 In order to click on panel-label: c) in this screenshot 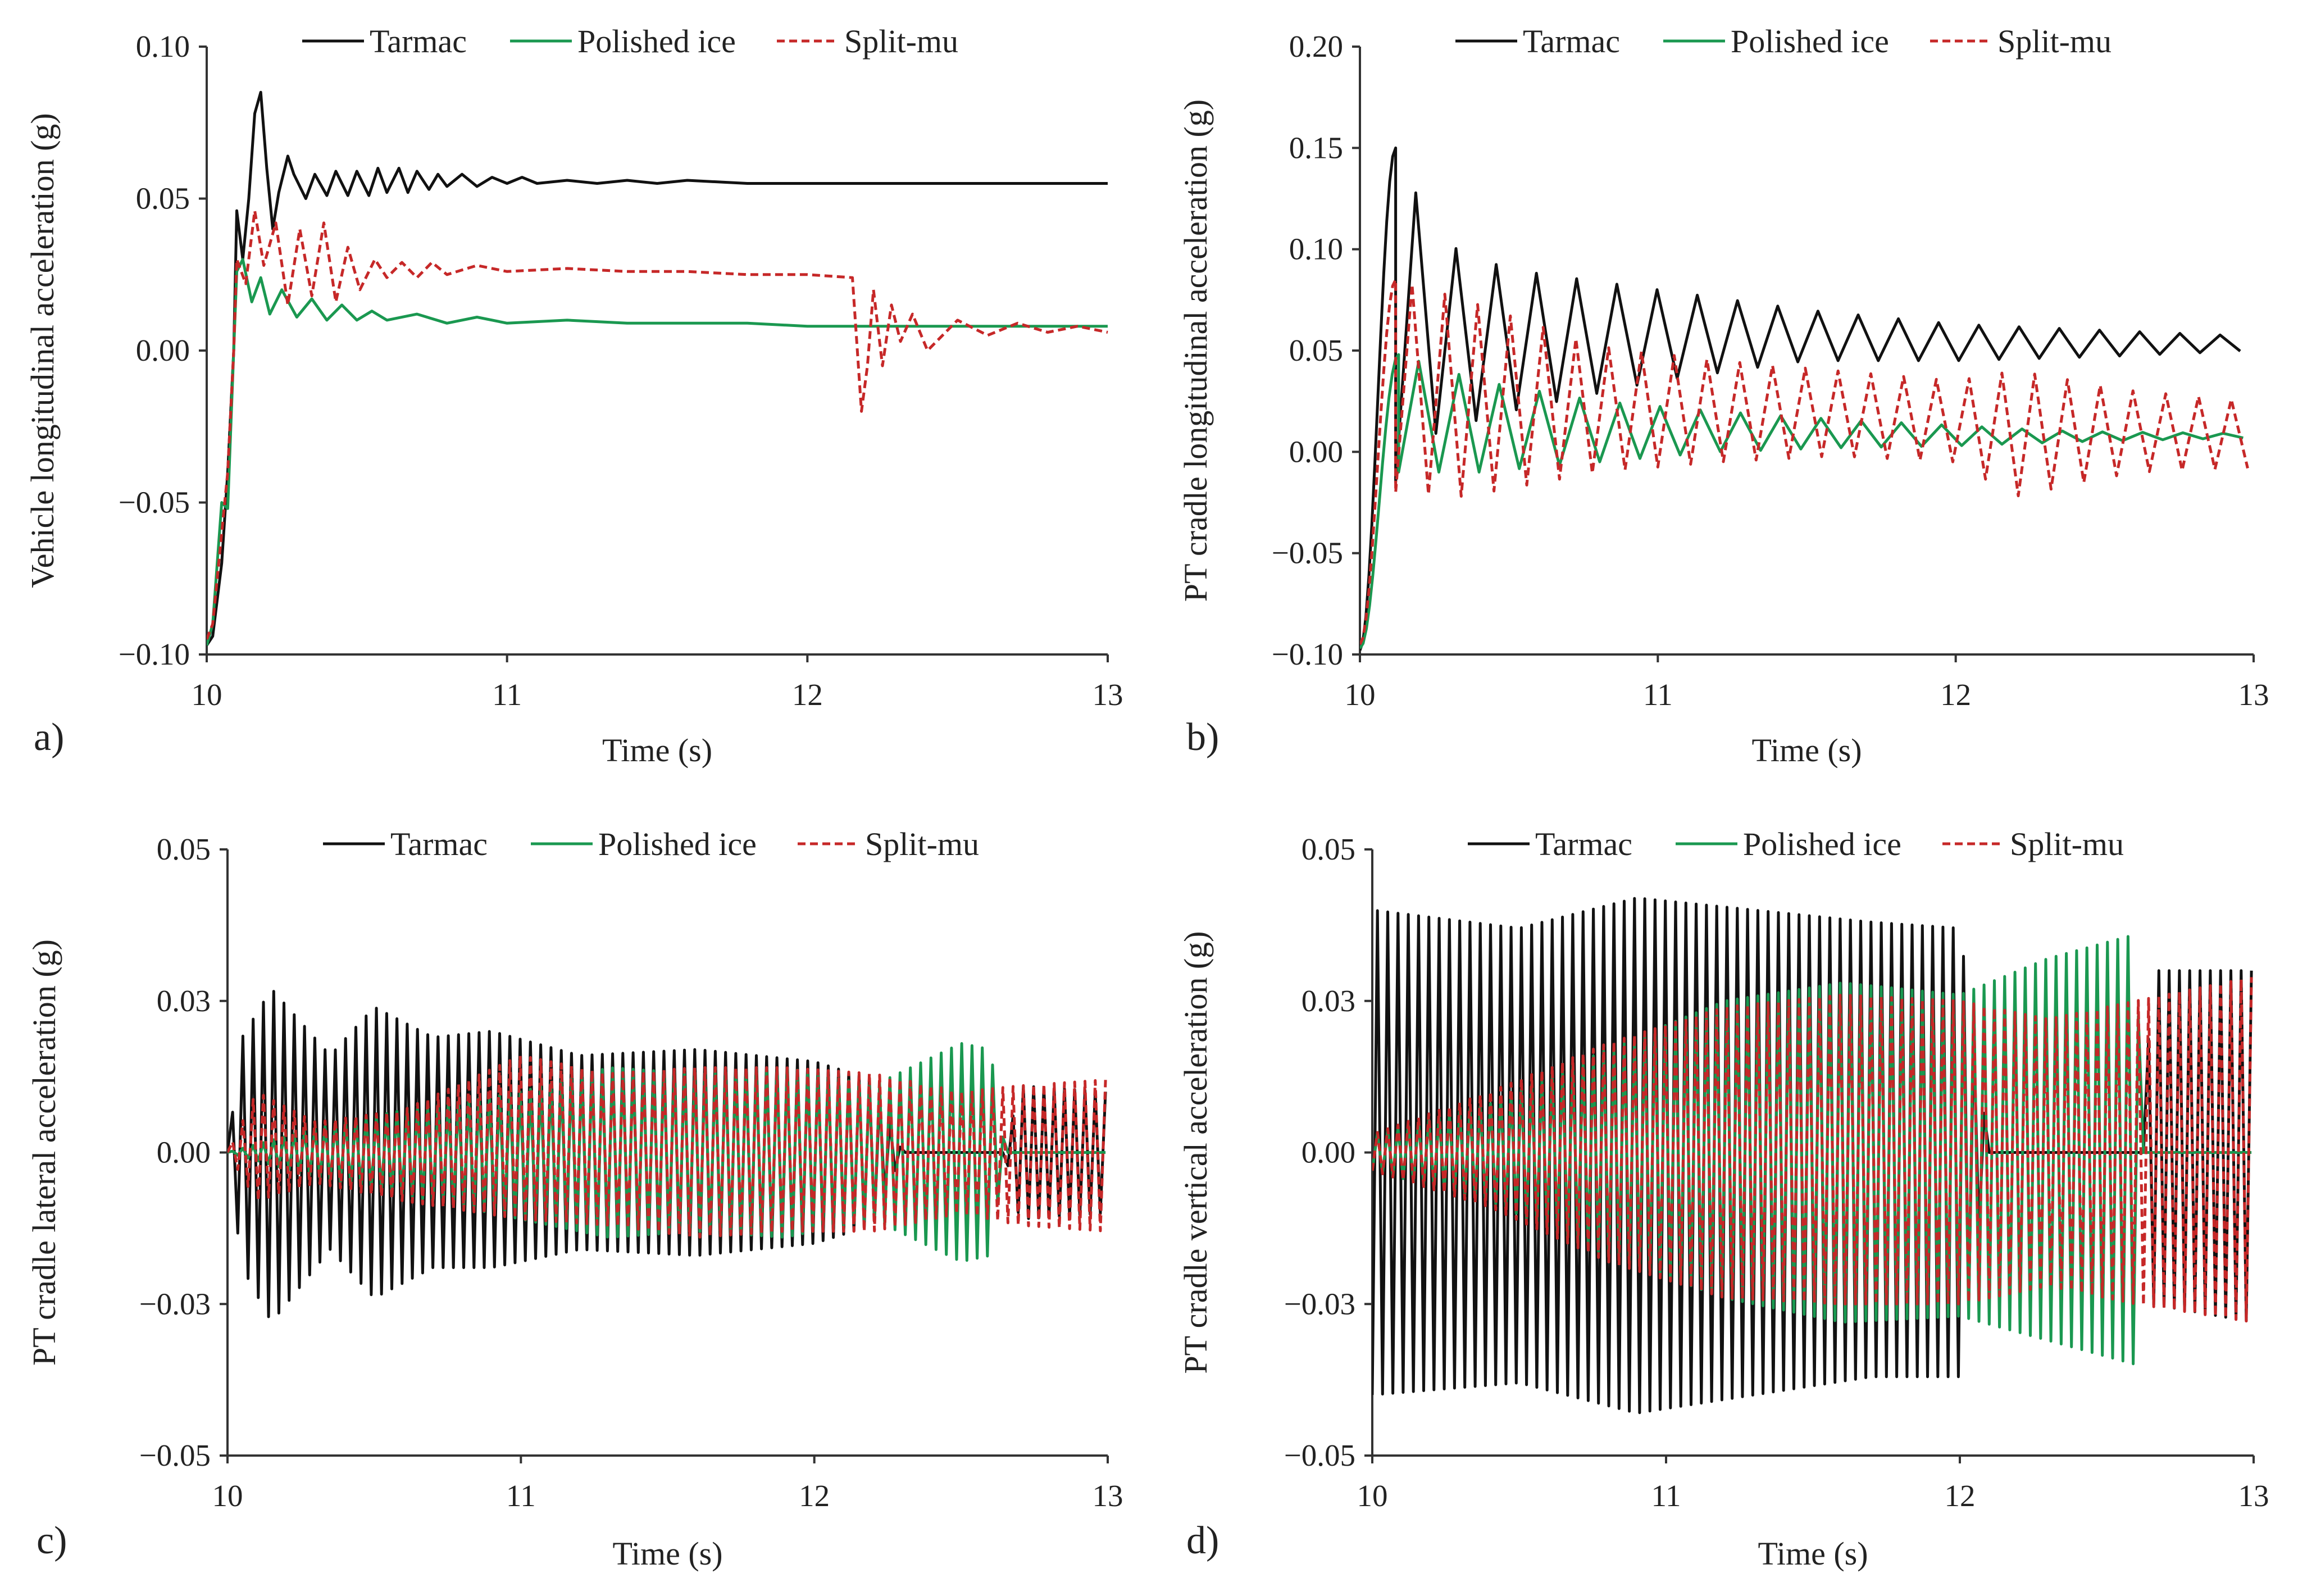, I will do `click(52, 1540)`.